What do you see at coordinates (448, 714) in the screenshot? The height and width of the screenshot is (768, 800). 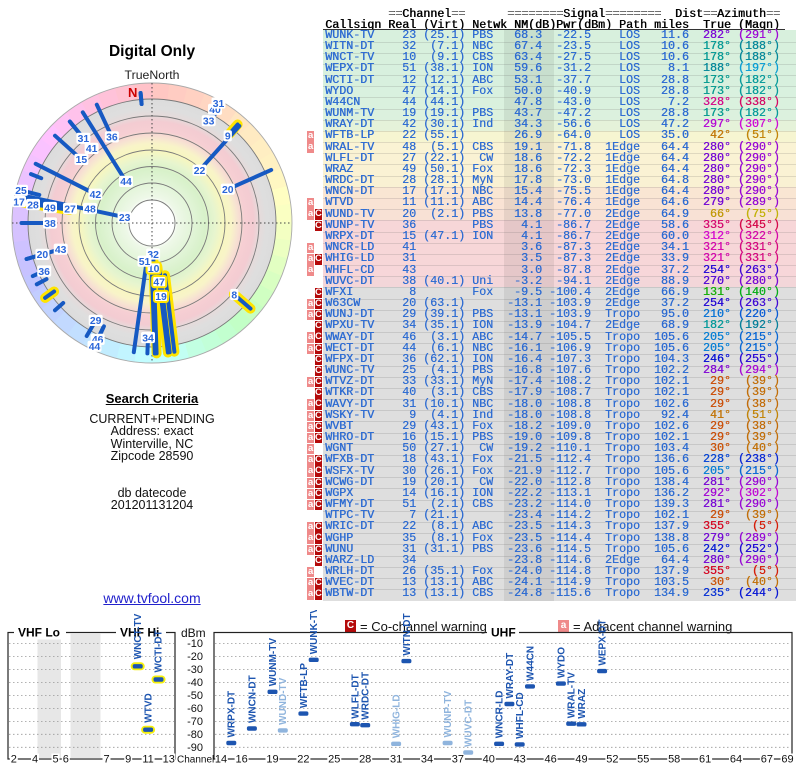 I see `svg-text: WUNP-TV` at bounding box center [448, 714].